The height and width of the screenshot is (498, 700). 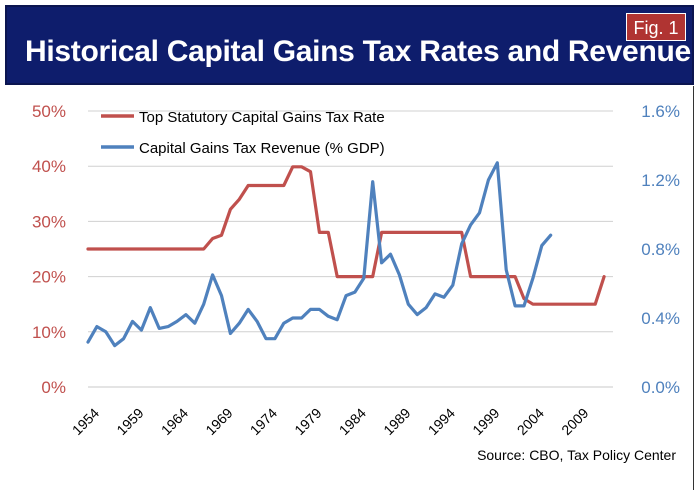 What do you see at coordinates (485, 421) in the screenshot?
I see `x-tick-label: 1999` at bounding box center [485, 421].